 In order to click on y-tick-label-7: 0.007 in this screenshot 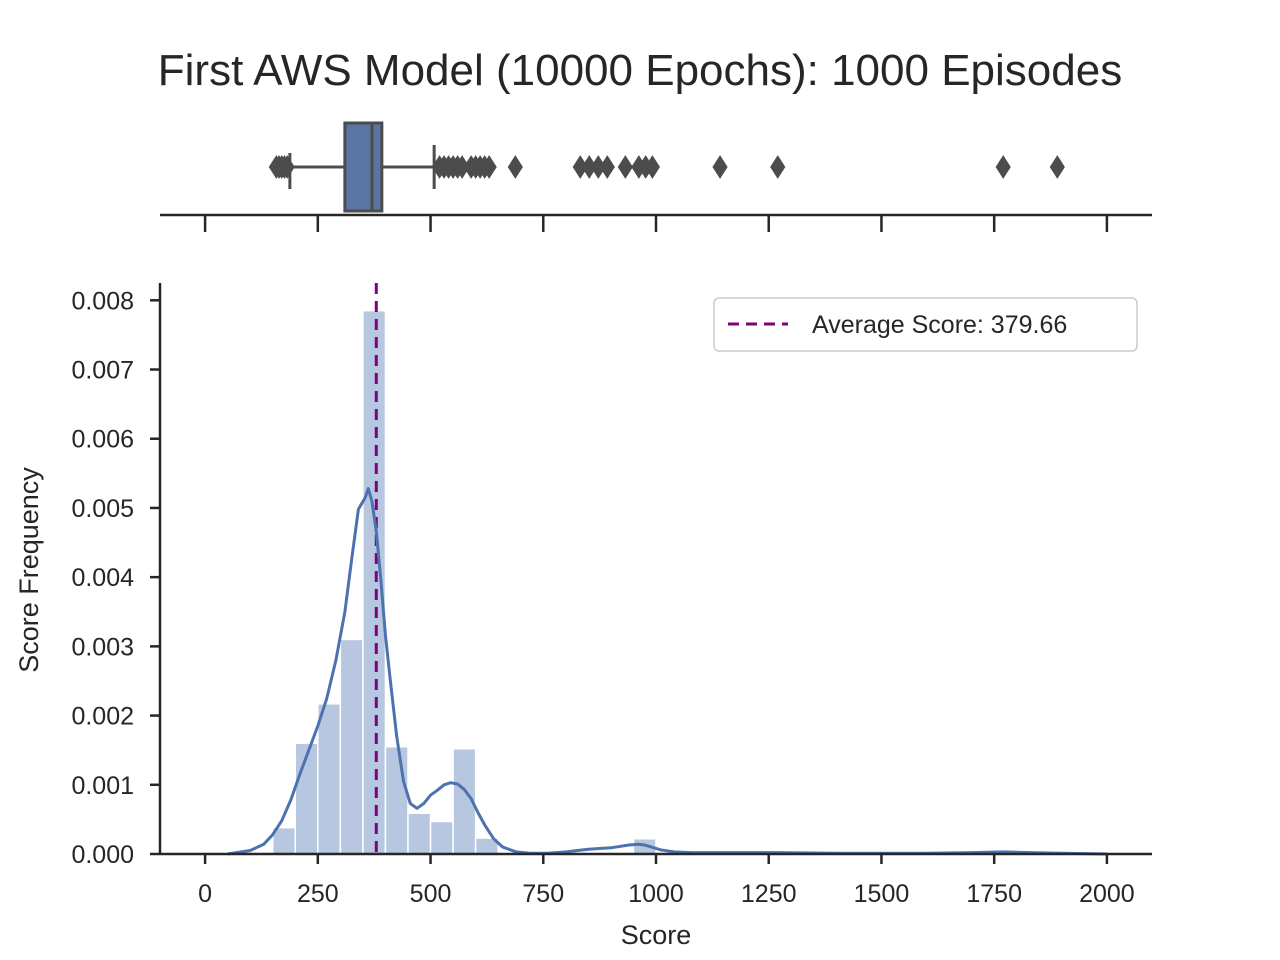, I will do `click(102, 371)`.